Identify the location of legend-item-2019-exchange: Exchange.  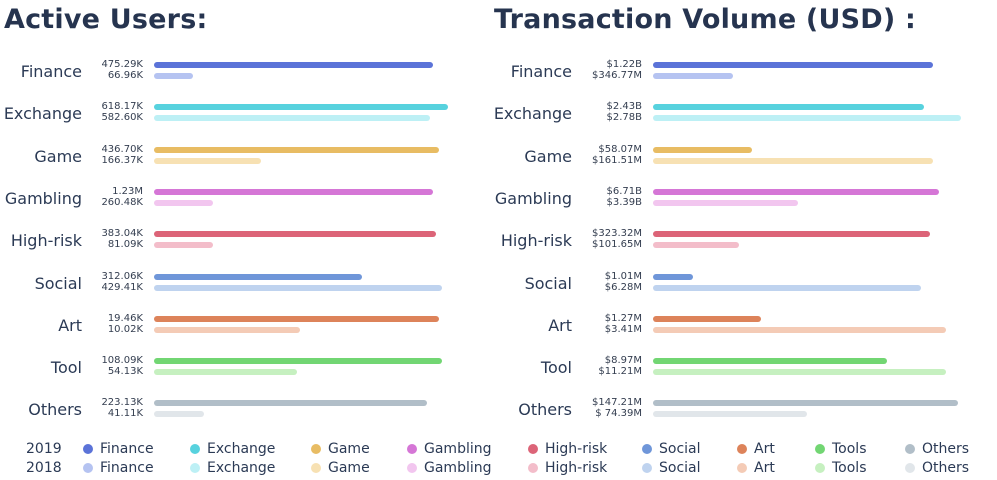
(232, 449).